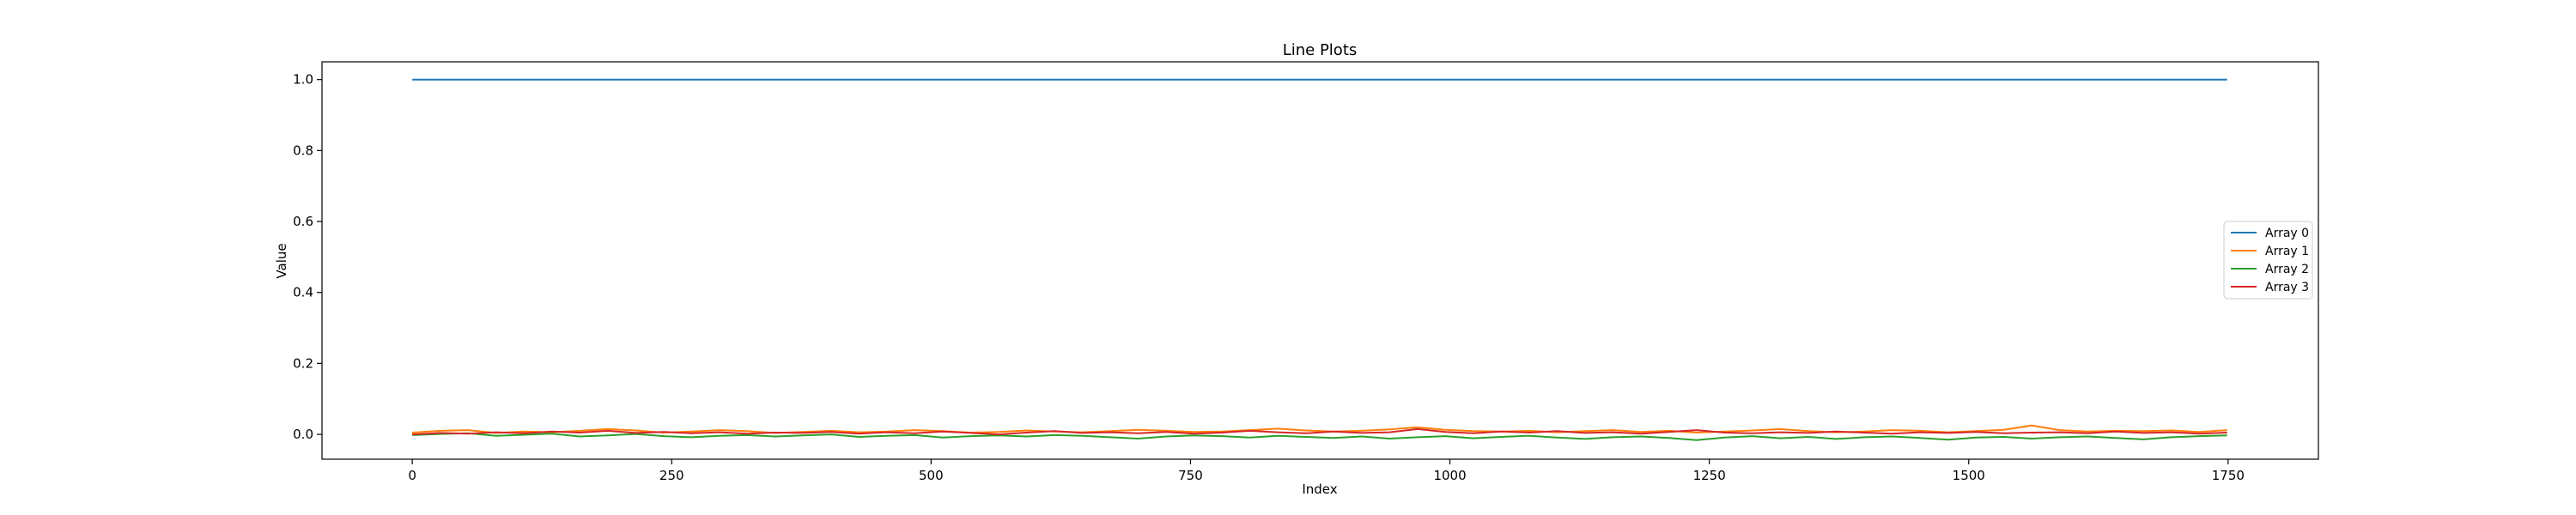  Describe the element at coordinates (303, 221) in the screenshot. I see `y-tick-label: 0.6` at that location.